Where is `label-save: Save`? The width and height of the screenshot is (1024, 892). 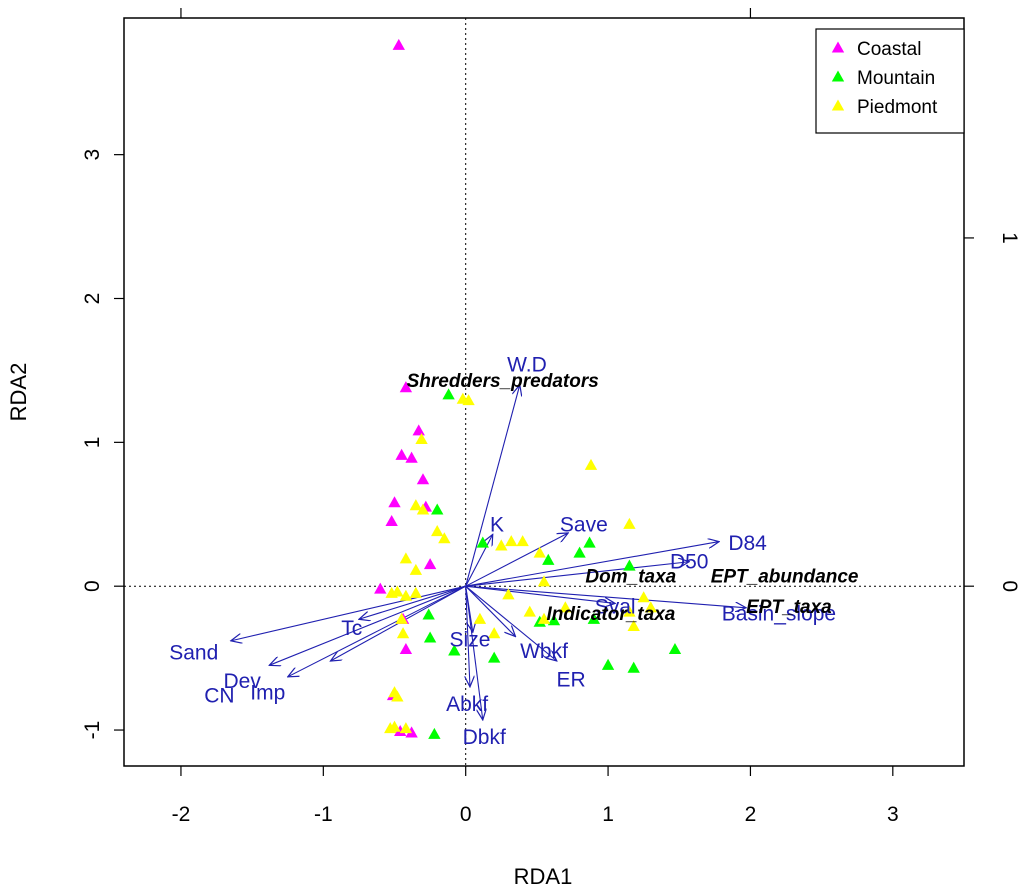 label-save: Save is located at coordinates (584, 524).